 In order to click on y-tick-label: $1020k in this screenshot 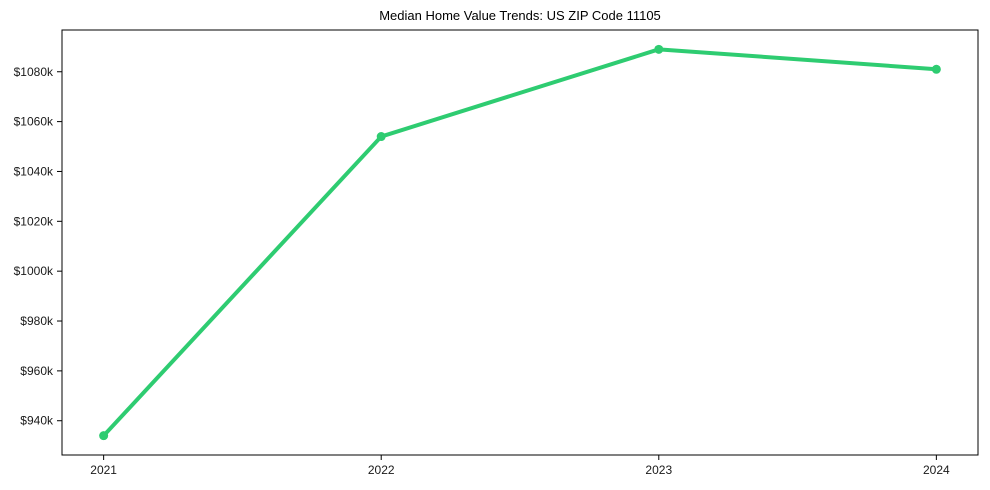, I will do `click(34, 221)`.